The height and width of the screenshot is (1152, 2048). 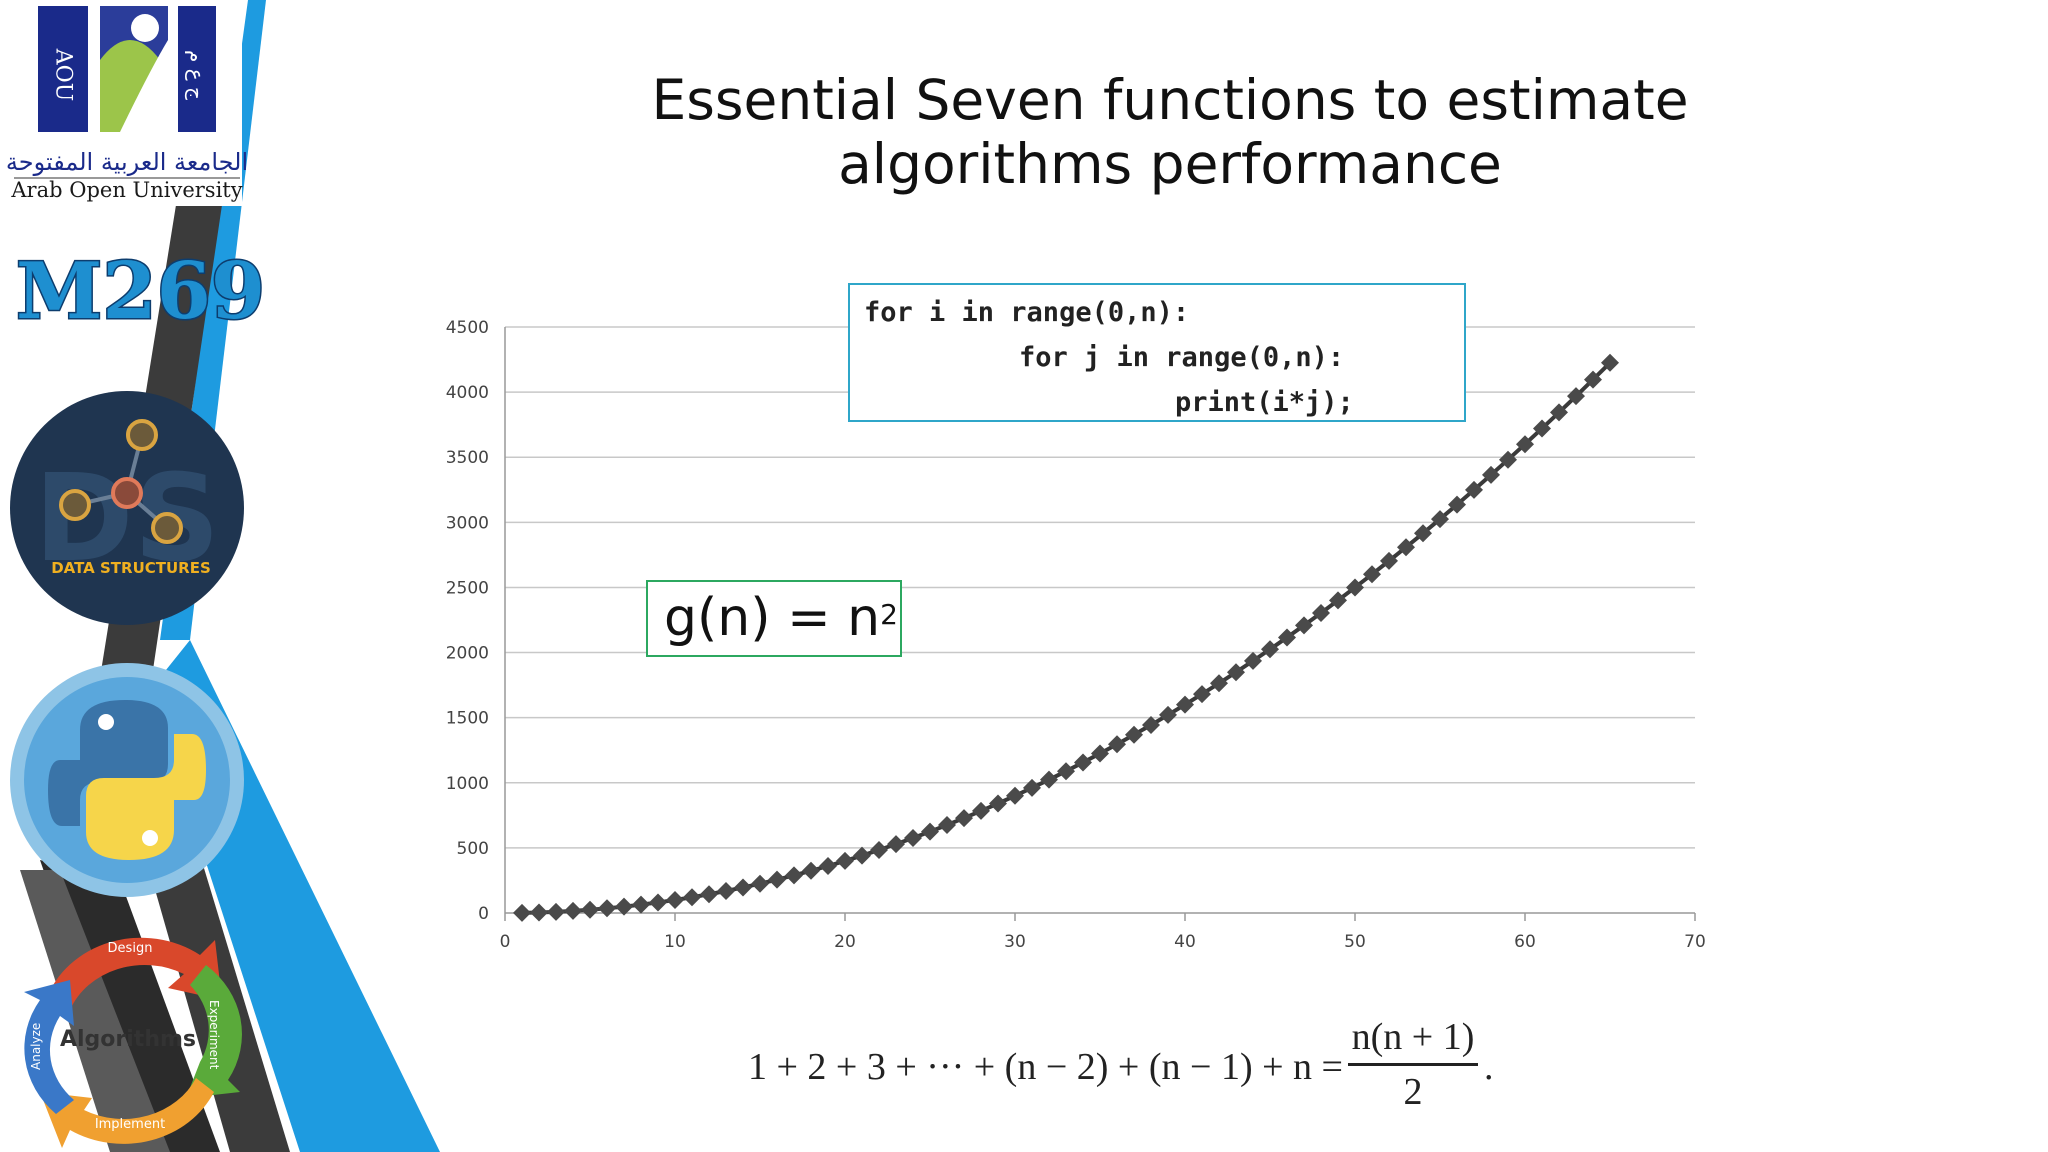 What do you see at coordinates (126, 190) in the screenshot?
I see `university-english-name: Arab Open University` at bounding box center [126, 190].